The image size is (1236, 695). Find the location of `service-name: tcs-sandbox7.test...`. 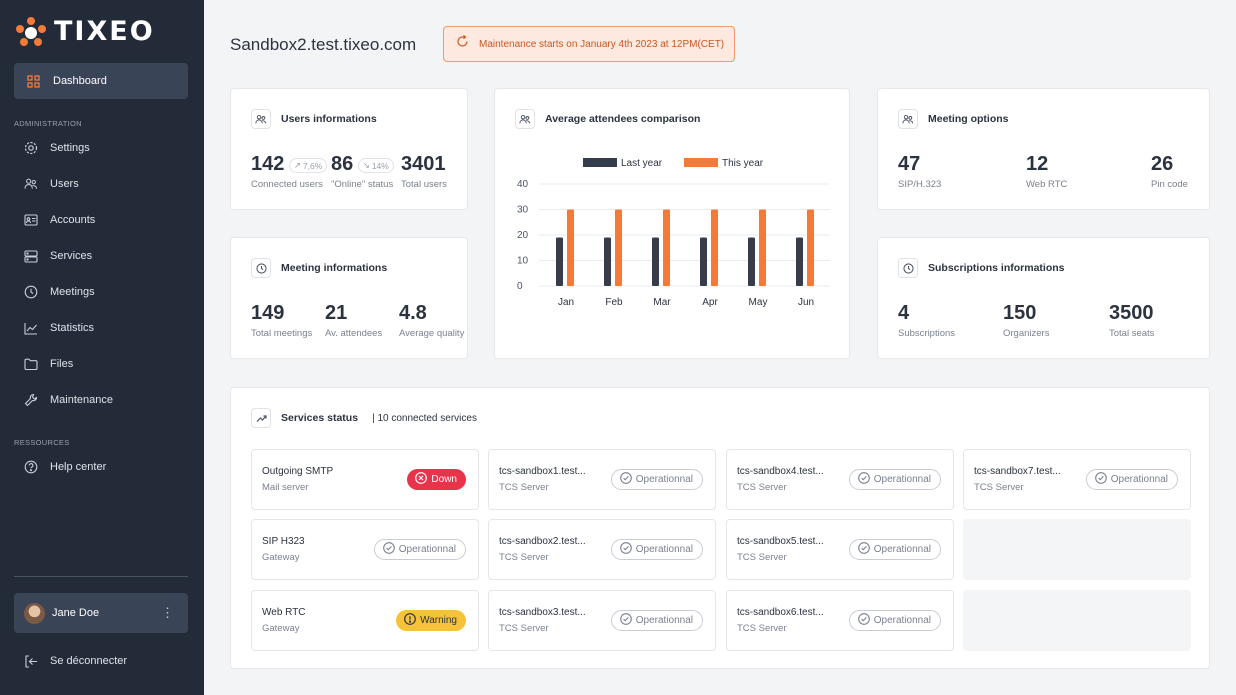

service-name: tcs-sandbox7.test... is located at coordinates (1017, 471).